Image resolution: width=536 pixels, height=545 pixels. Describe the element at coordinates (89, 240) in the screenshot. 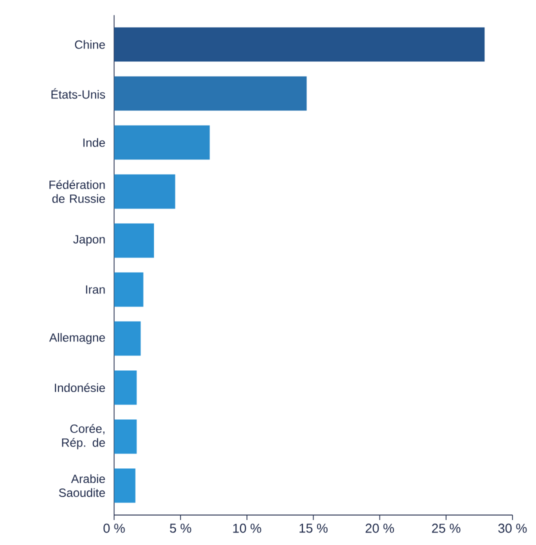

I see `y-tick-label: Japon` at that location.